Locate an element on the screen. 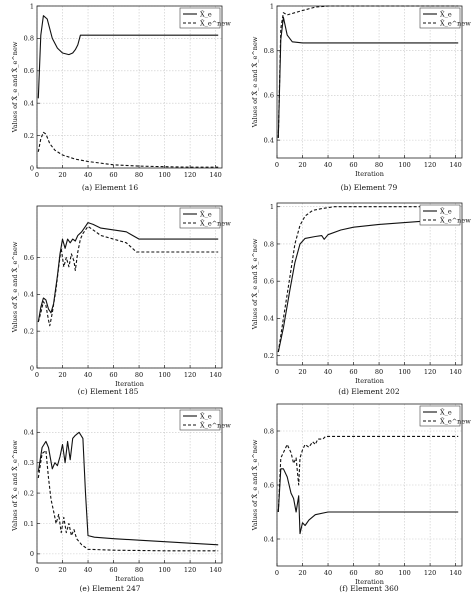  panel-caption: (e) Element 247 is located at coordinates (109, 588).